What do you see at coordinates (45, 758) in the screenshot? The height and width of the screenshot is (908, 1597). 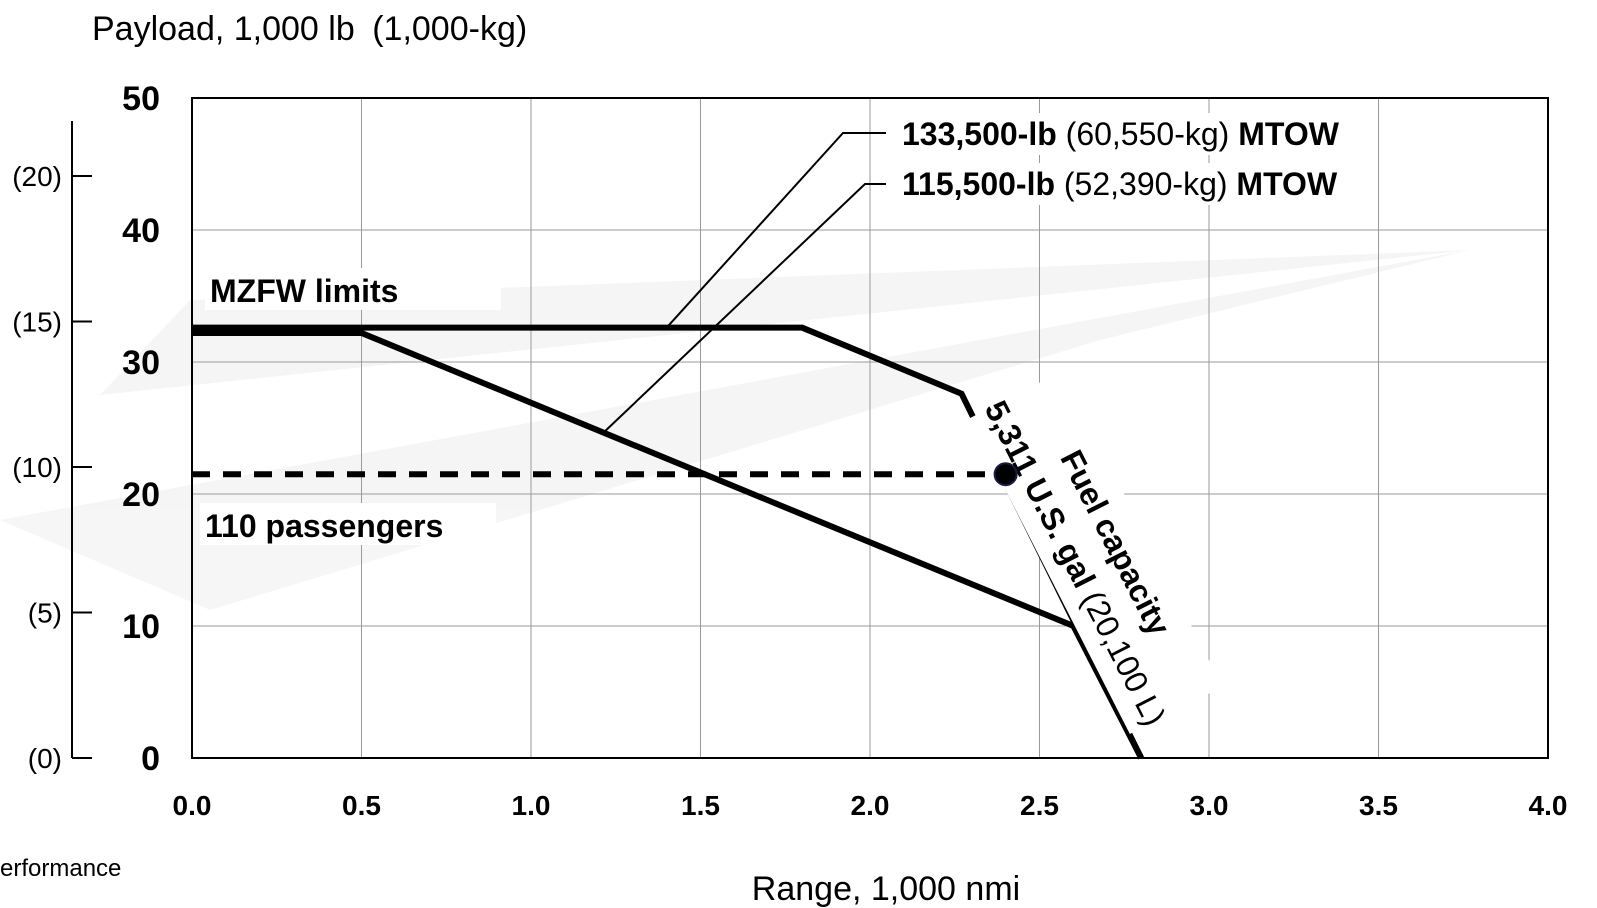 I see `y-metric-tick-label-0: (0)` at bounding box center [45, 758].